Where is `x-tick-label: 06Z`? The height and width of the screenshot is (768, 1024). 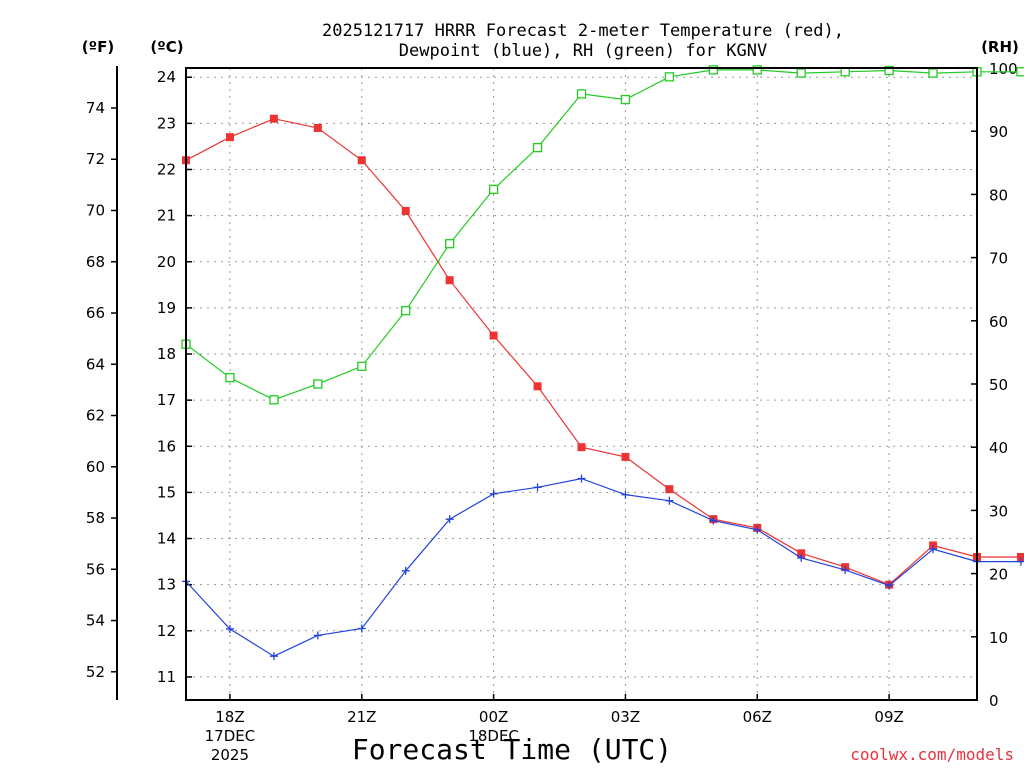
x-tick-label: 06Z is located at coordinates (757, 717).